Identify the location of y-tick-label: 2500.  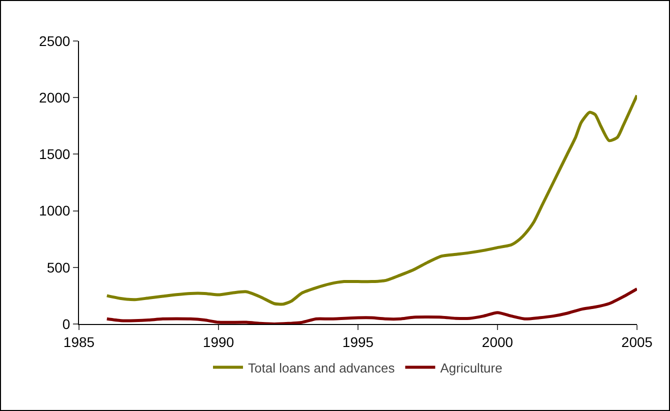
(54, 40).